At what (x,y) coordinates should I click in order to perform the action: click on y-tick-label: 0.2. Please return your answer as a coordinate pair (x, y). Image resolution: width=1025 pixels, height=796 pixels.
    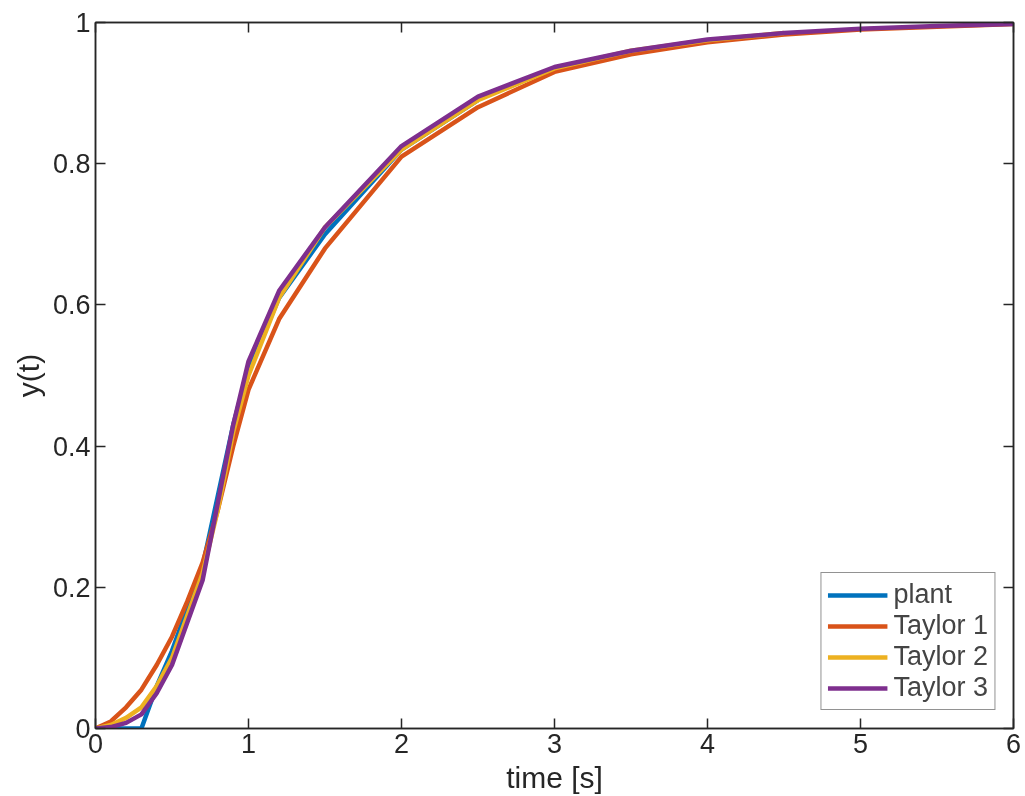
    Looking at the image, I should click on (71, 587).